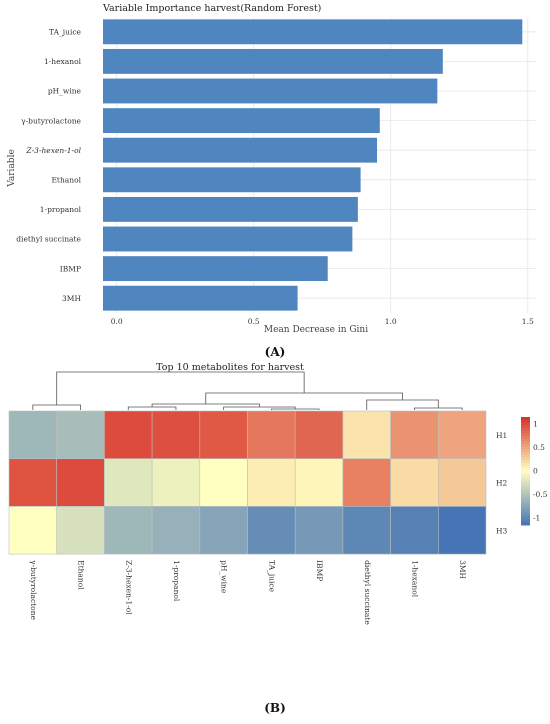  I want to click on heatmap-column-label: TA_juice, so click(271, 576).